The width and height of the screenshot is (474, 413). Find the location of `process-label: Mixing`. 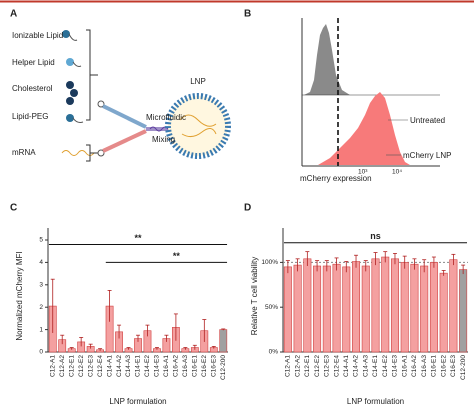

process-label: Mixing is located at coordinates (163, 139).